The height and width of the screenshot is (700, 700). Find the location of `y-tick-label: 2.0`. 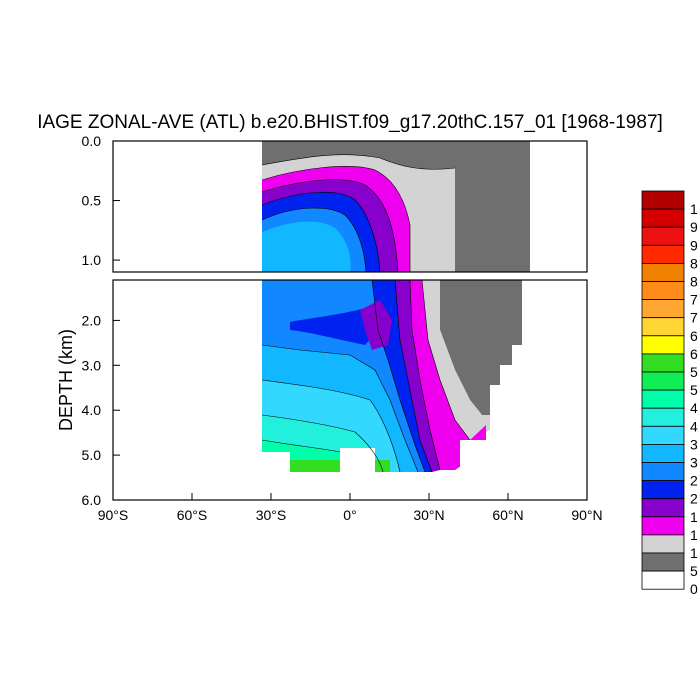

y-tick-label: 2.0 is located at coordinates (92, 320).